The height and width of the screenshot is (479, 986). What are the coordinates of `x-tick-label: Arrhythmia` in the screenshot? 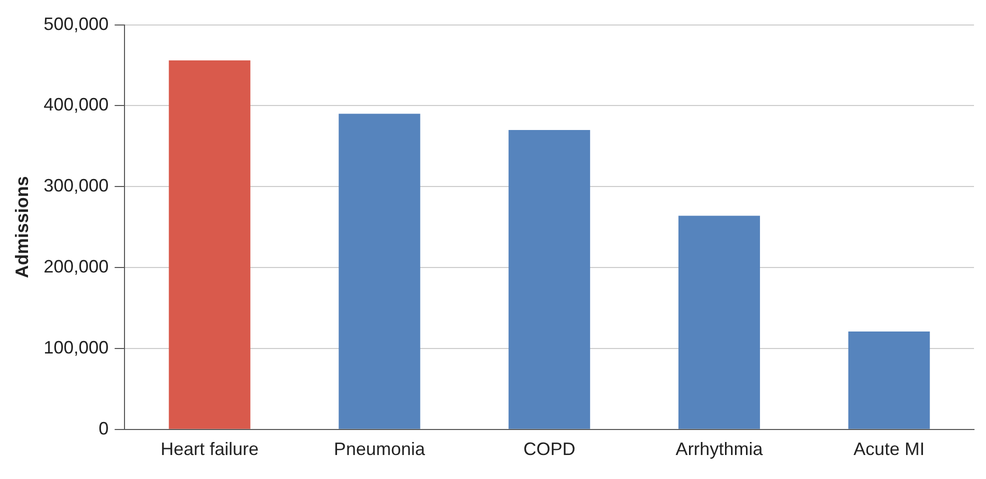 It's located at (720, 449).